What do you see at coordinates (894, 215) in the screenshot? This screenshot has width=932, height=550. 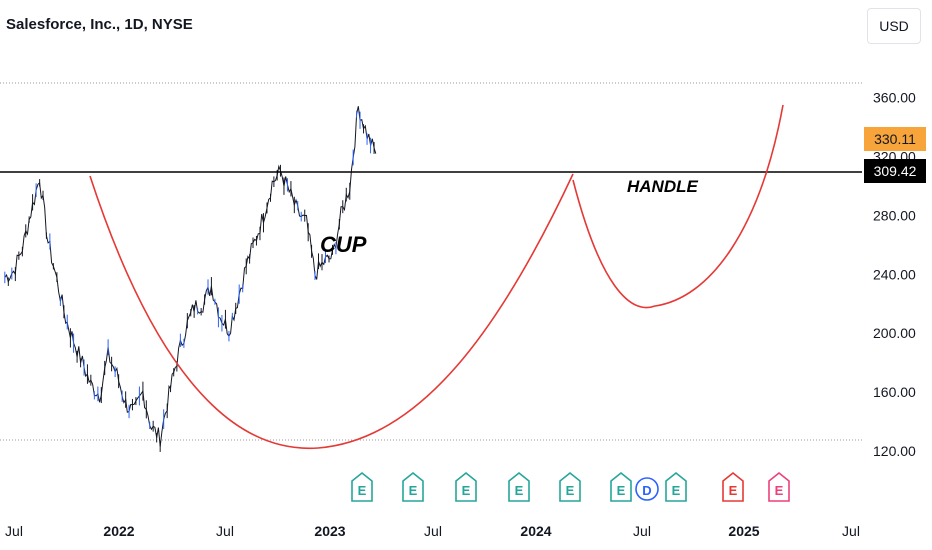 I see `price-tick-label: 280.00` at bounding box center [894, 215].